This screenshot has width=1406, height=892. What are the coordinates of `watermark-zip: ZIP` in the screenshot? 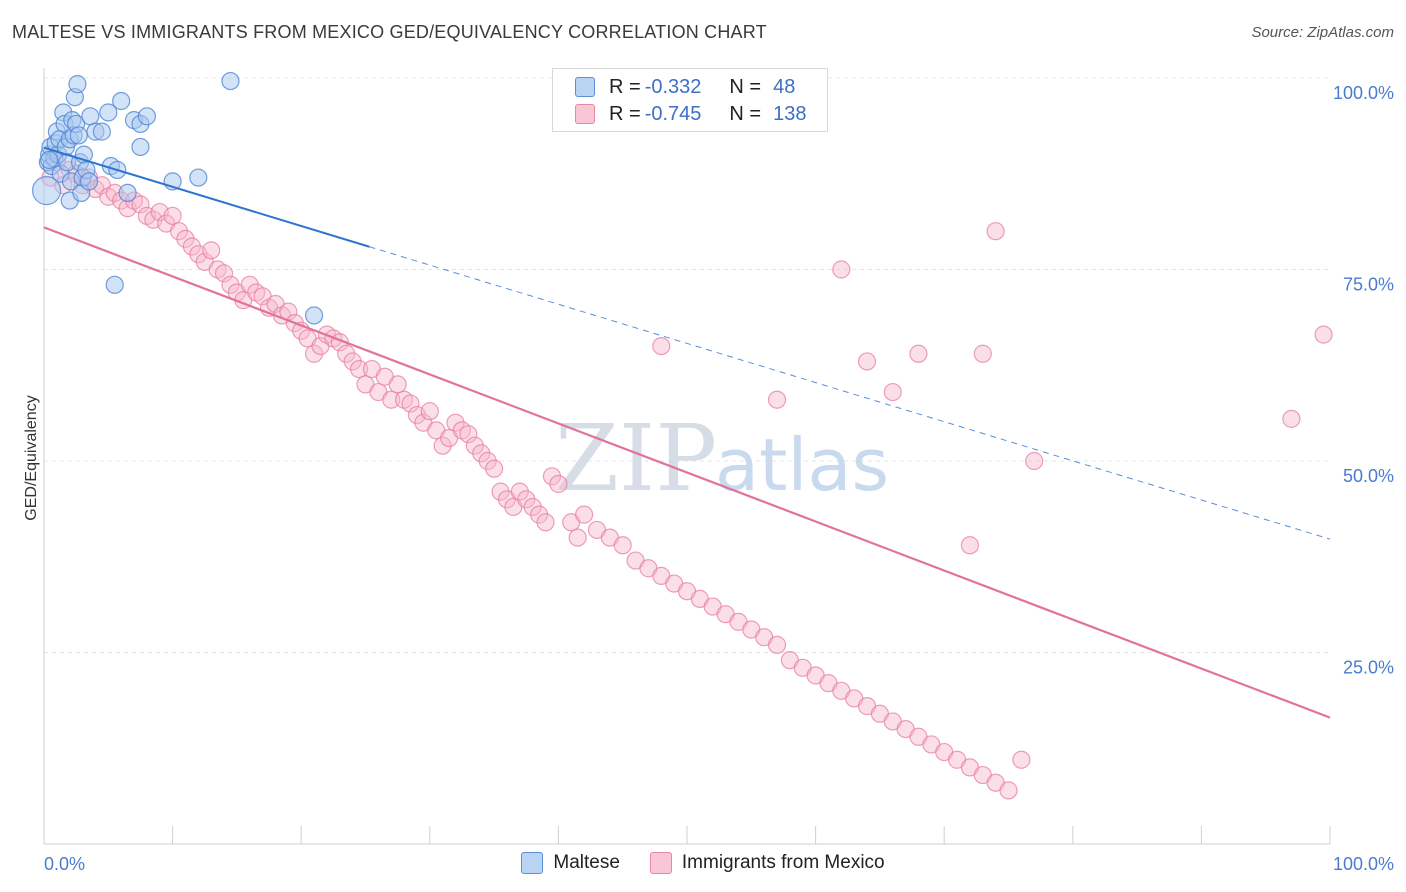 It's located at (636, 458).